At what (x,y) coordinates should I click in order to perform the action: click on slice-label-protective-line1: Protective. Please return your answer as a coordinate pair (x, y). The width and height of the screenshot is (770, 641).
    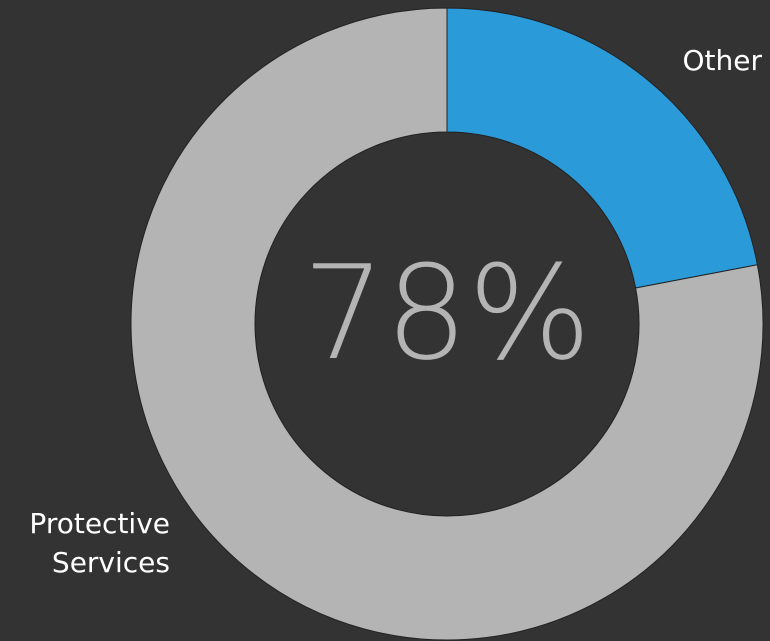
    Looking at the image, I should click on (99, 523).